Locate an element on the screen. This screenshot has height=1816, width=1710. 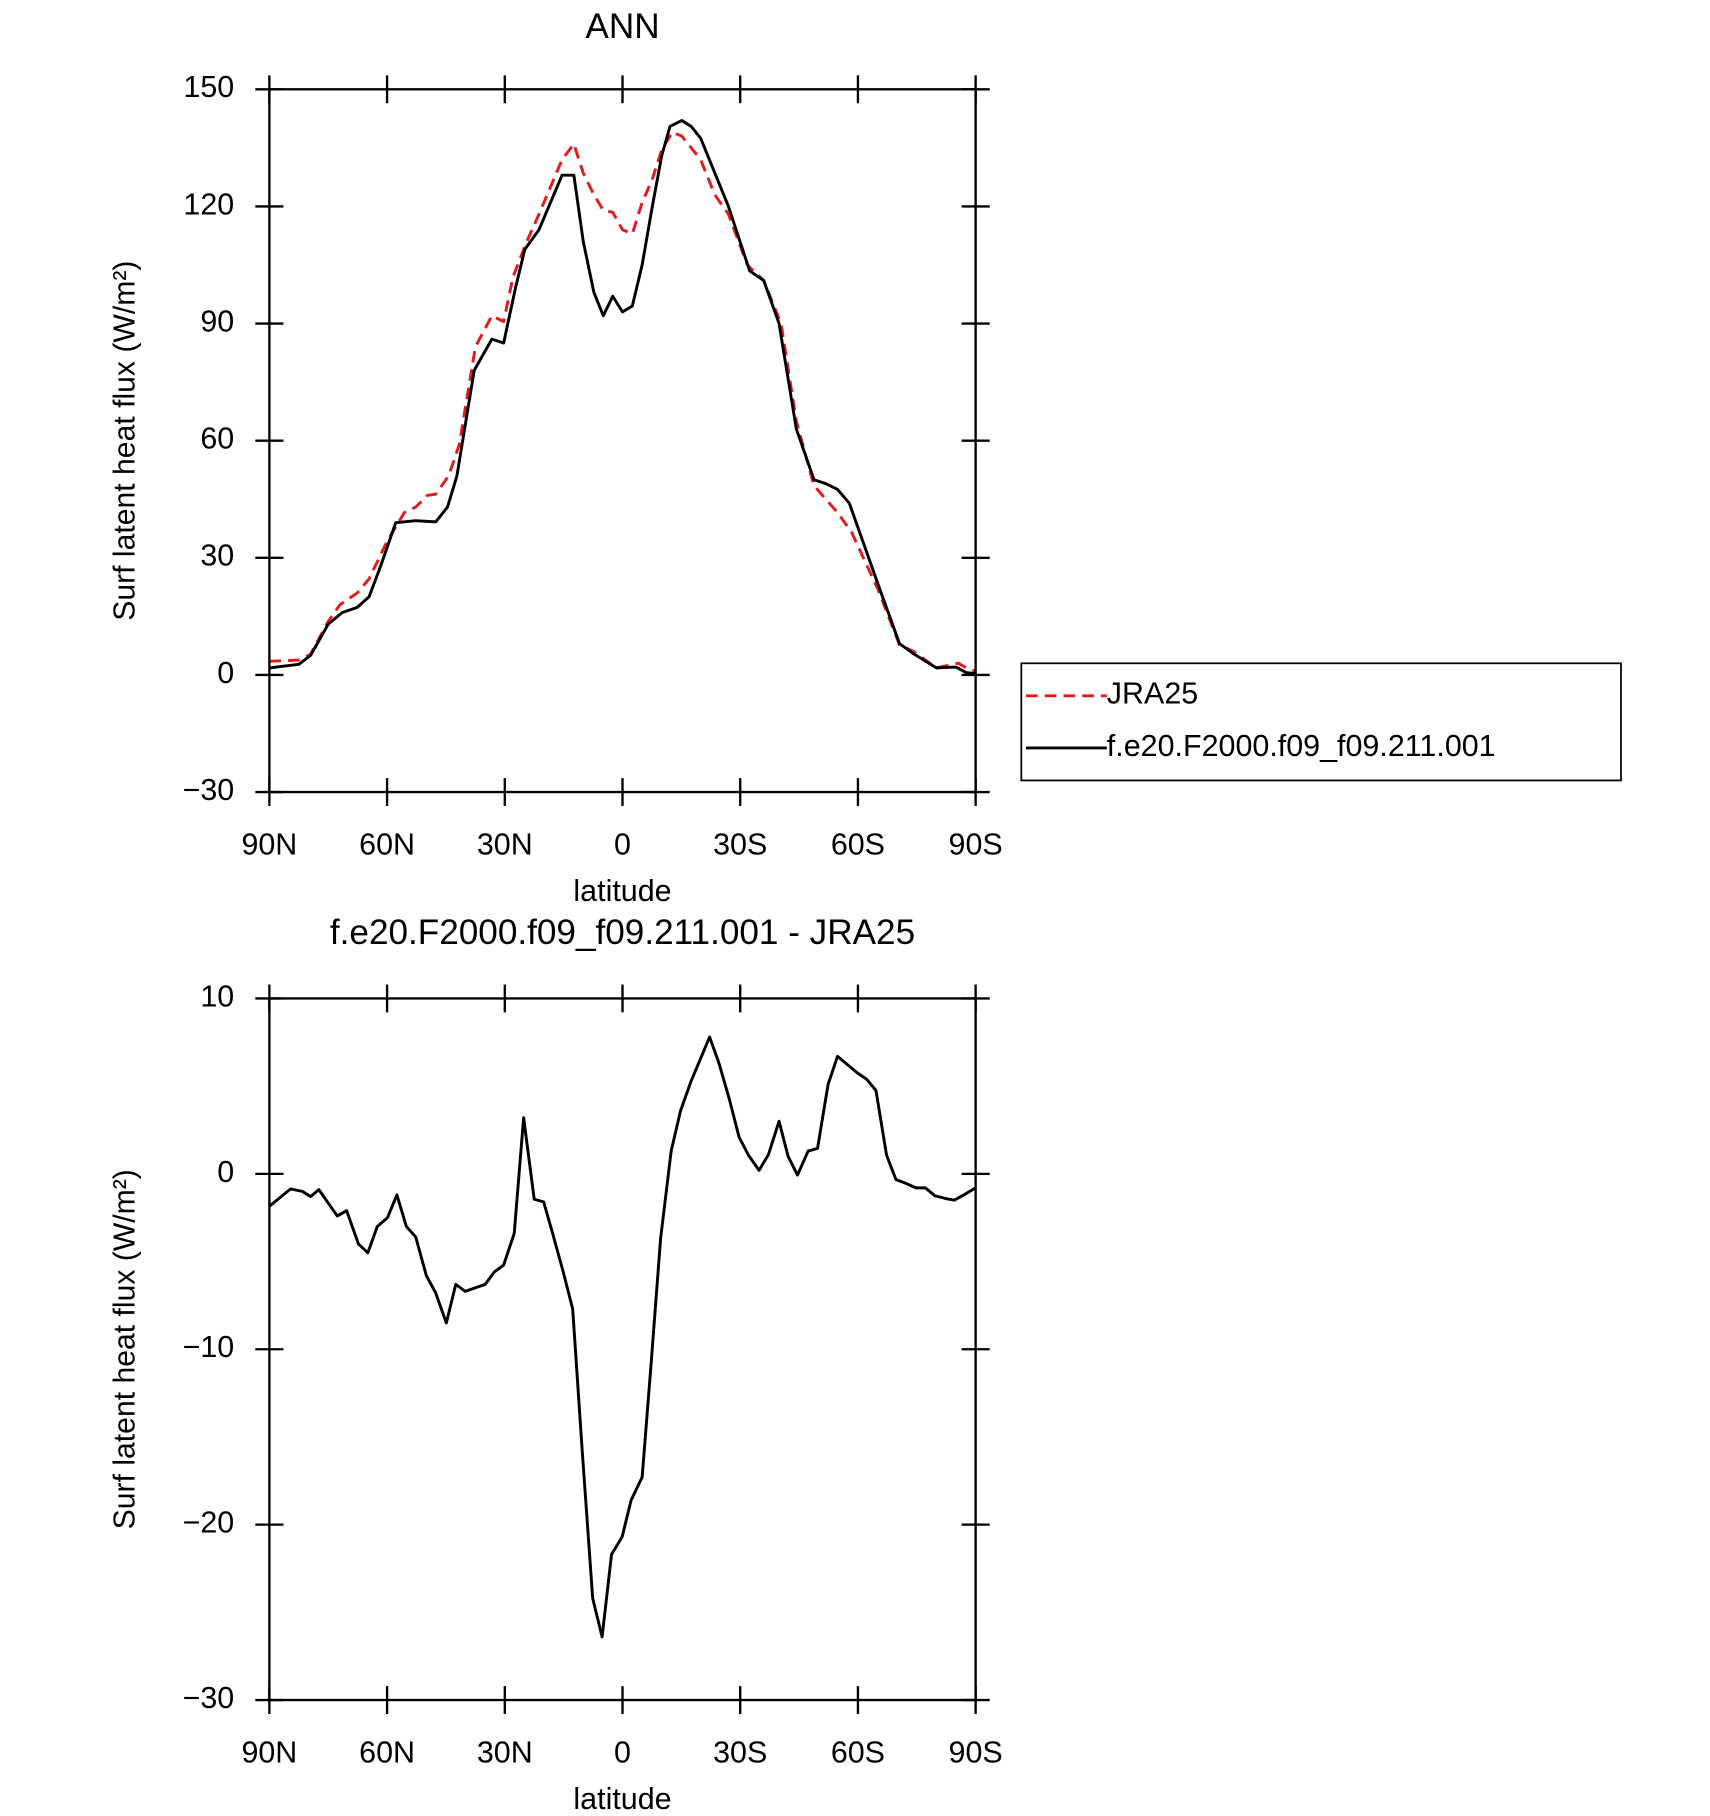
y-tick-label: −20 is located at coordinates (209, 1523).